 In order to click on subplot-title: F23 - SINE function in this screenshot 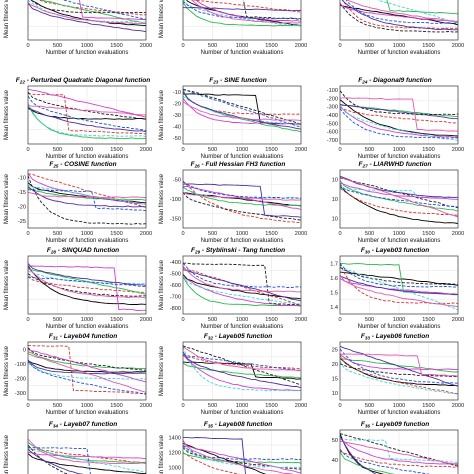, I will do `click(238, 81)`.